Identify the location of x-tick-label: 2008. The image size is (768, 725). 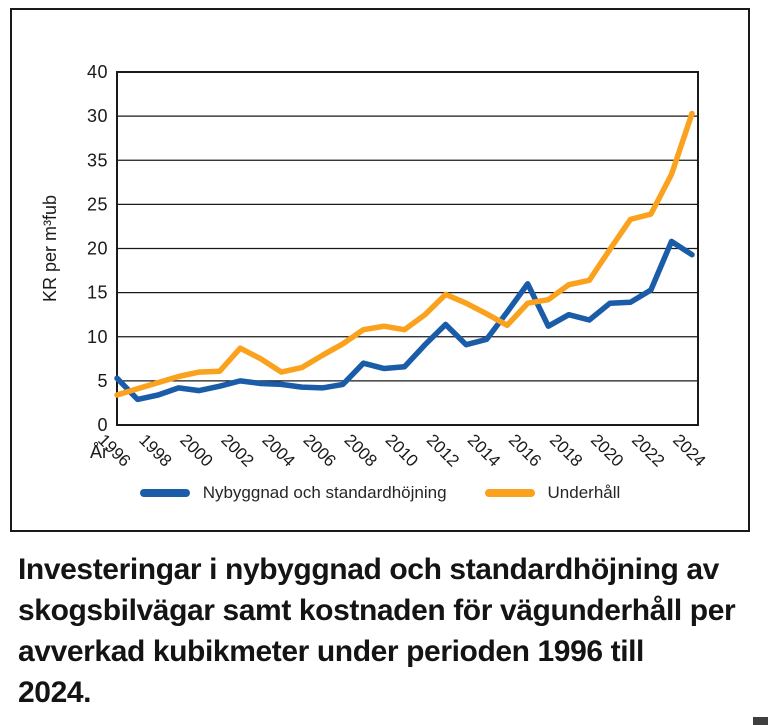
(361, 450).